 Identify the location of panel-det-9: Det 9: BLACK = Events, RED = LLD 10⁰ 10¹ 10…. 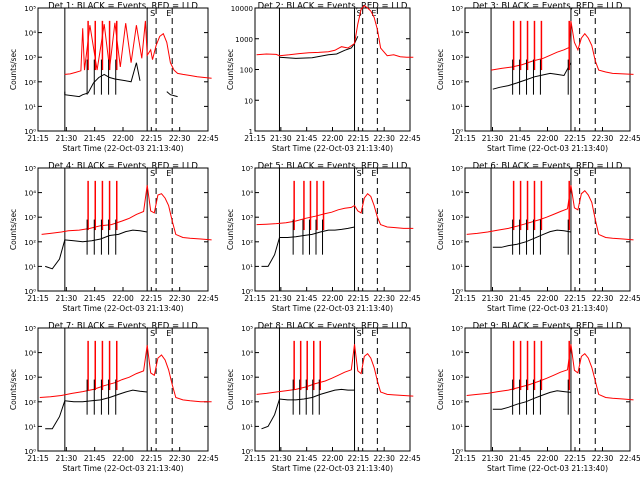
(538, 398).